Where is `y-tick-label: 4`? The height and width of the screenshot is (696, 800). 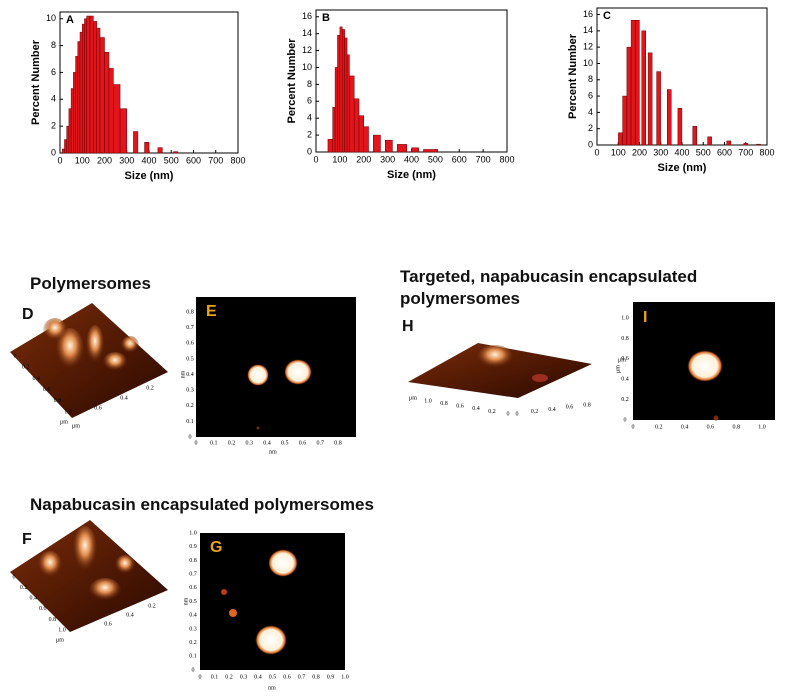
y-tick-label: 4 is located at coordinates (309, 118).